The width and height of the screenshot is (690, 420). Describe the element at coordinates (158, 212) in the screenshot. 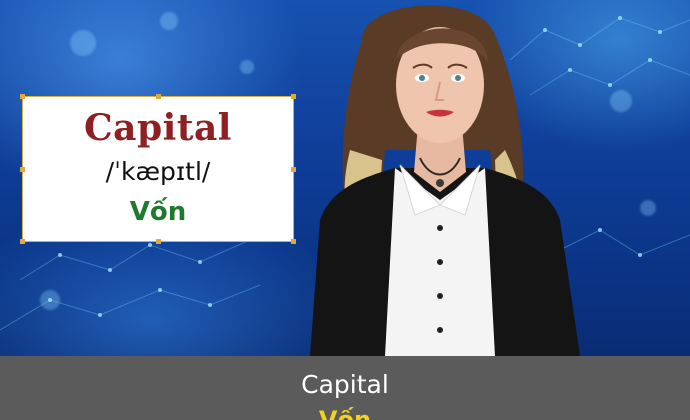

I see `vietnamese-meaning: Vốn` at that location.